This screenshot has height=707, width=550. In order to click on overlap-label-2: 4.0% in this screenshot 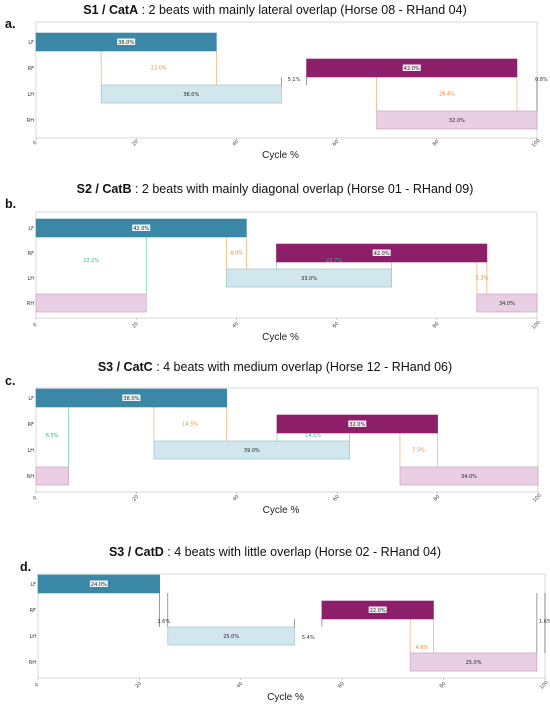, I will do `click(236, 254)`.